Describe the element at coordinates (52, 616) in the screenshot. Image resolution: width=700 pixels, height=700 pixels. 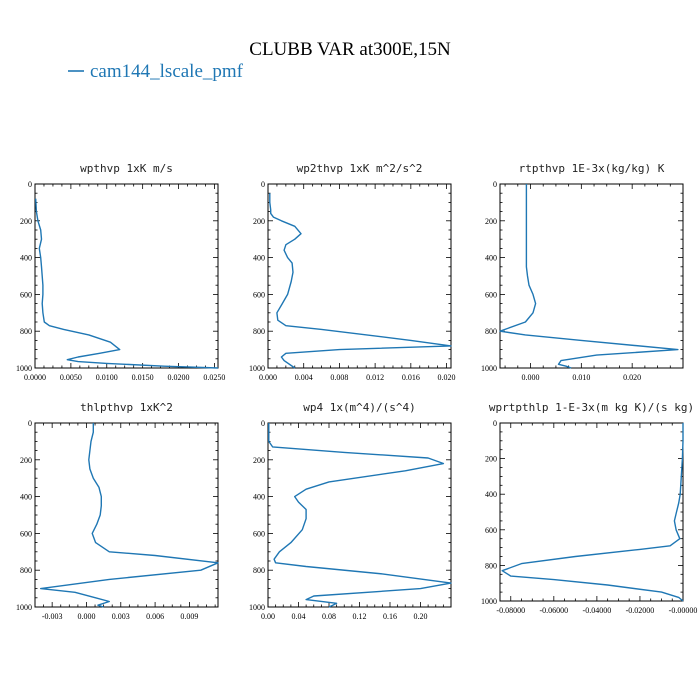
I see `x-tick-label: -0.003` at that location.